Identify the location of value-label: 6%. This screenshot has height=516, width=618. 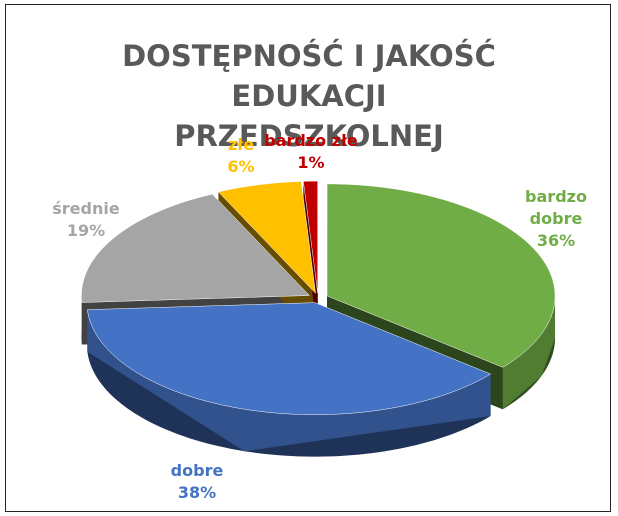
(241, 166).